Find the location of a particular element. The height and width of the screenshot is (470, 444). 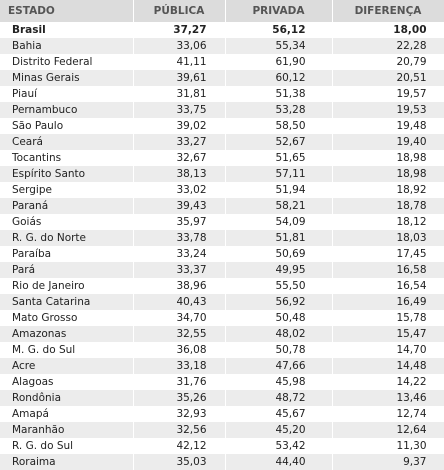

value-cell: 17,45 is located at coordinates (388, 254).